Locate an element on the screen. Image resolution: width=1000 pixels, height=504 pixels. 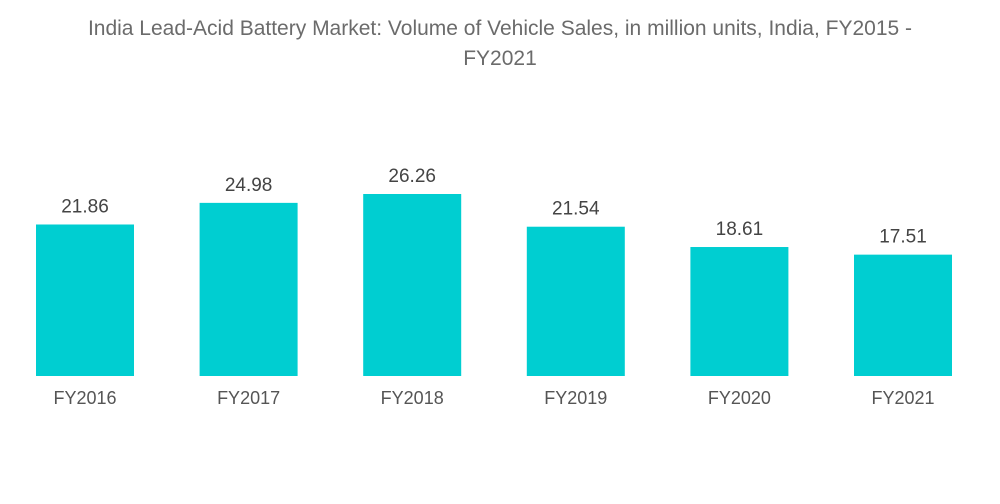
x-tick-label-fy2020: FY2020 is located at coordinates (739, 398).